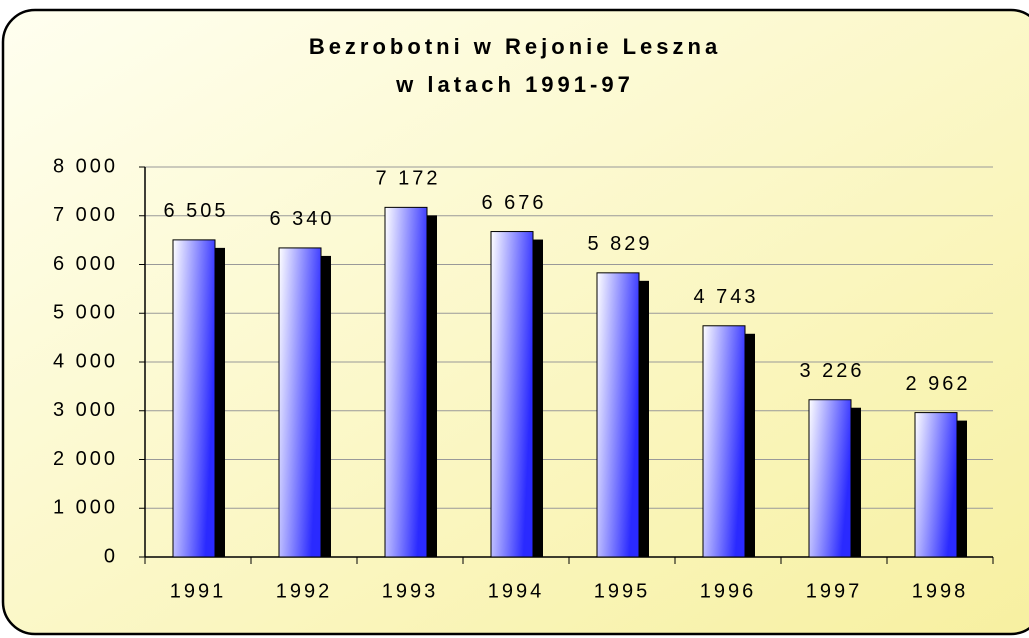 This screenshot has width=1029, height=638. I want to click on y-tick-label: 4 000, so click(85, 361).